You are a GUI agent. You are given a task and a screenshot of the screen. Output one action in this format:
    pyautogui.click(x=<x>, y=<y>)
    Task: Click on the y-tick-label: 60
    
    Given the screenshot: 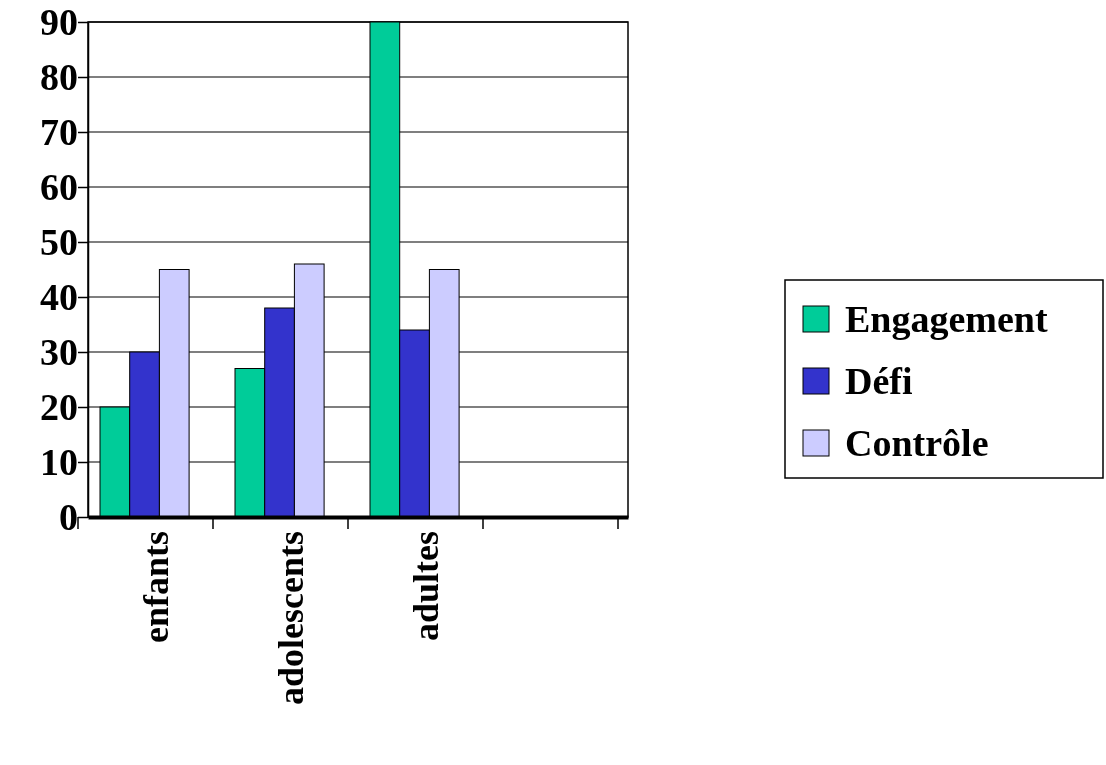 What is the action you would take?
    pyautogui.click(x=59, y=186)
    